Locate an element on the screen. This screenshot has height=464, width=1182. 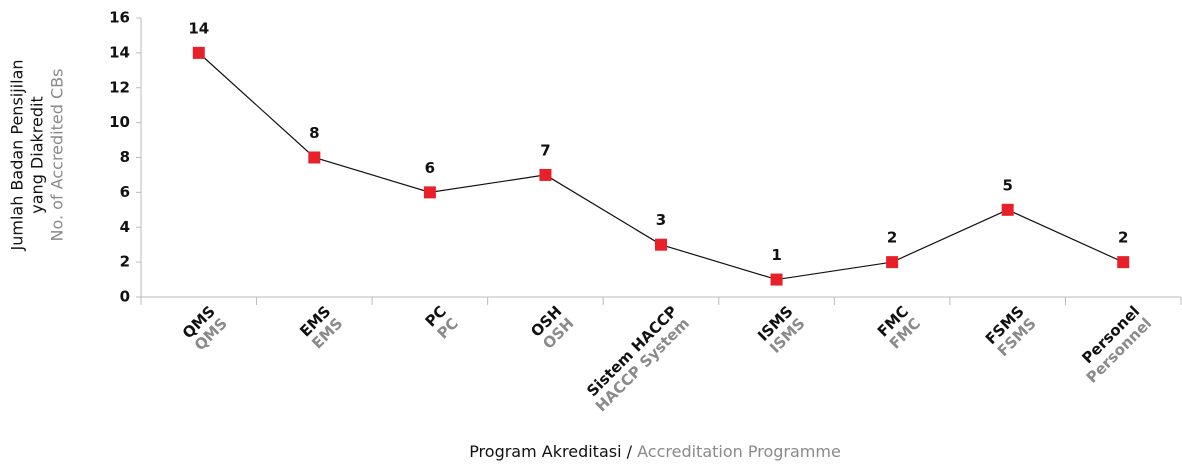
y-tick-label: 16 is located at coordinates (119, 18).